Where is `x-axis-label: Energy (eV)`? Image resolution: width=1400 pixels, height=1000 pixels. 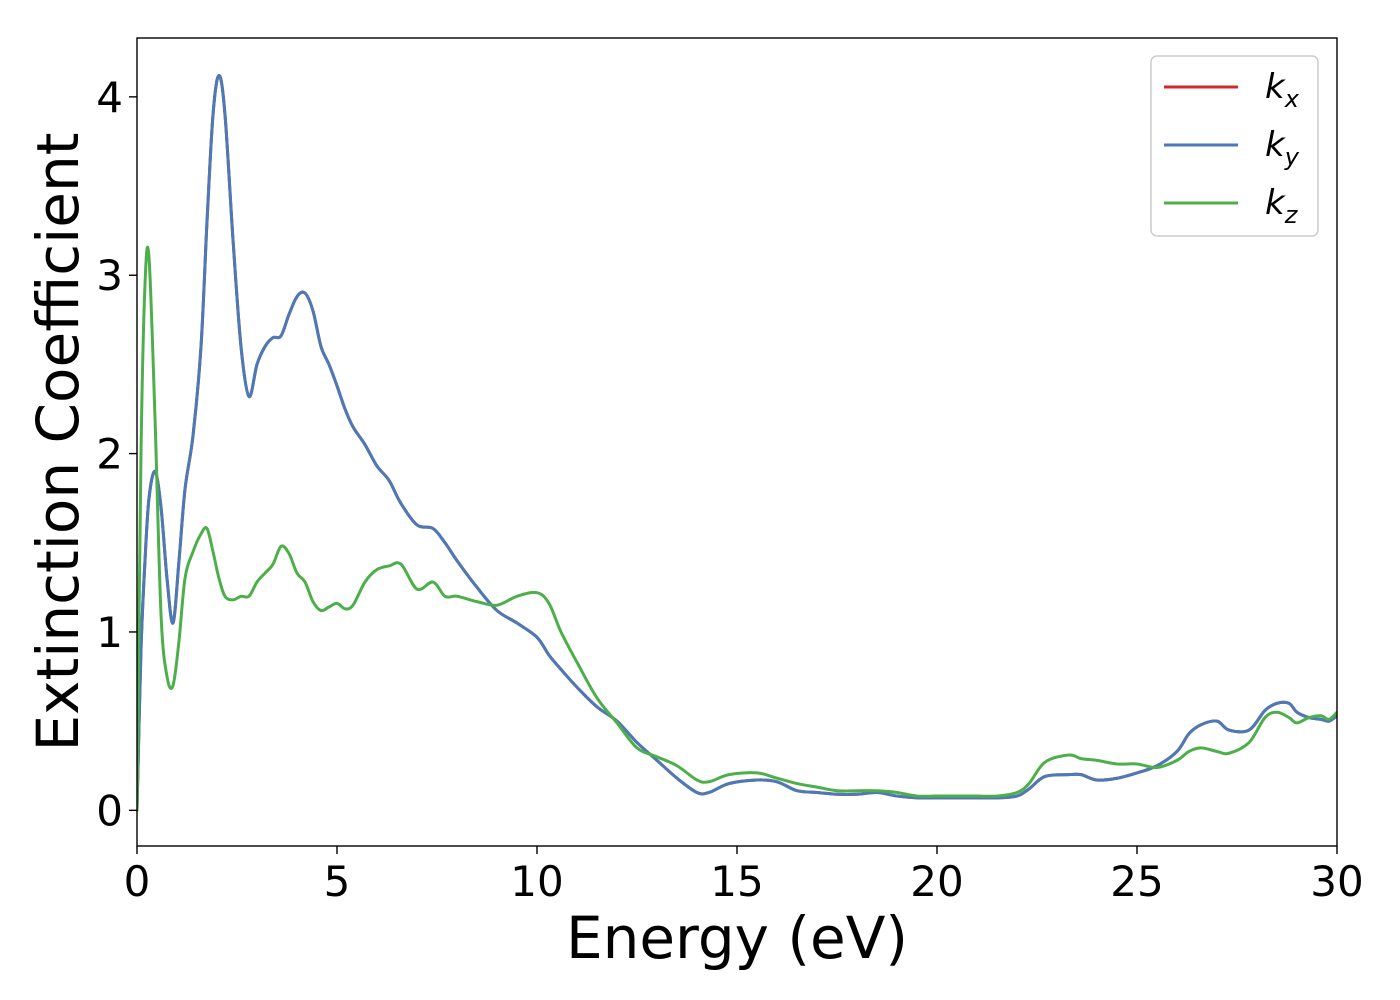 x-axis-label: Energy (eV) is located at coordinates (737, 938).